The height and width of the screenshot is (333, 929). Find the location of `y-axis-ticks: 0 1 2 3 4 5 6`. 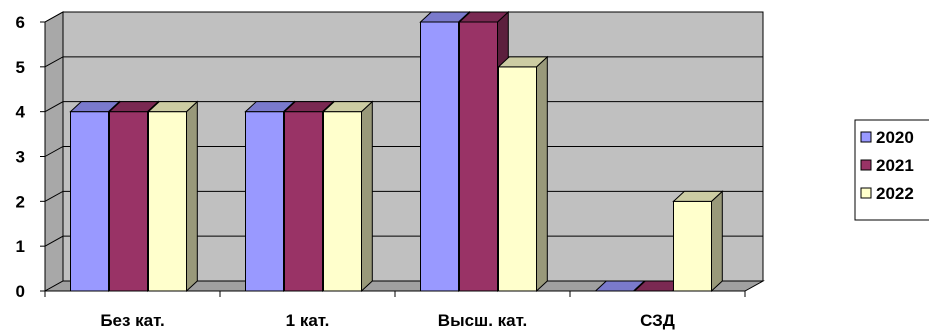

y-axis-ticks: 0 1 2 3 4 5 6 is located at coordinates (21, 157).